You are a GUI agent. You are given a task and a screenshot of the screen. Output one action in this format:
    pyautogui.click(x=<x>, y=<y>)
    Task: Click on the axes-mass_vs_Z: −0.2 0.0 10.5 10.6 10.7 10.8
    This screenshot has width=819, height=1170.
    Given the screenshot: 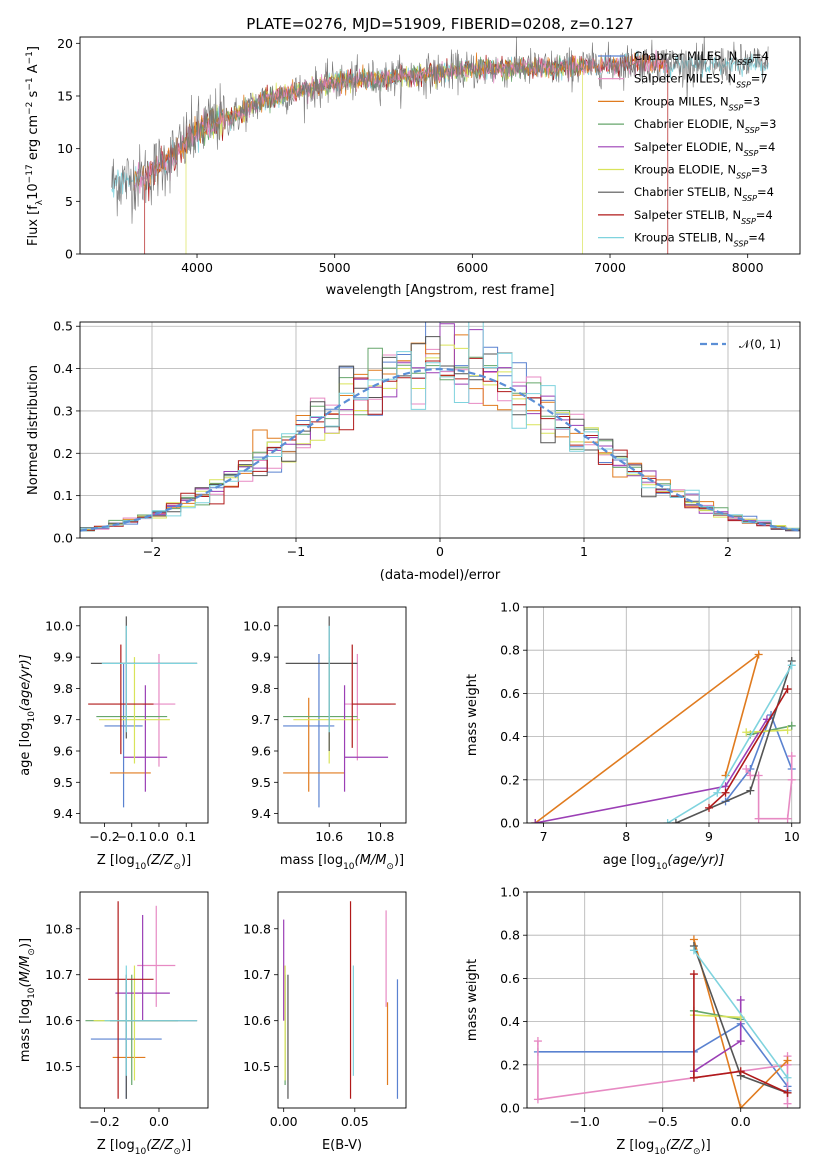 What is the action you would take?
    pyautogui.click(x=127, y=1010)
    